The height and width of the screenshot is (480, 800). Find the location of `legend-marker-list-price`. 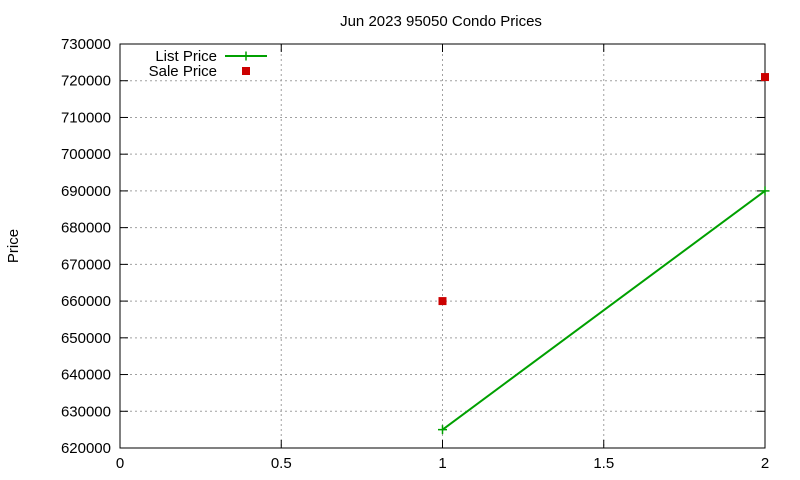

legend-marker-list-price is located at coordinates (246, 56).